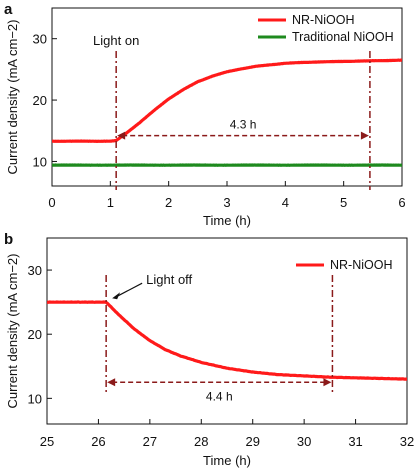 This screenshot has height=470, width=416. I want to click on panel-b-light-off-pointer-head, so click(116, 296).